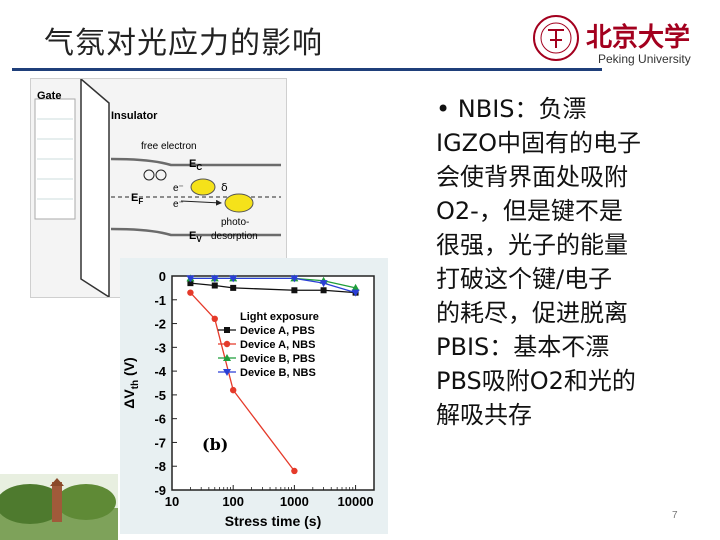 The width and height of the screenshot is (720, 540). What do you see at coordinates (160, 395) in the screenshot?
I see `y-tick-label: -5` at bounding box center [160, 395].